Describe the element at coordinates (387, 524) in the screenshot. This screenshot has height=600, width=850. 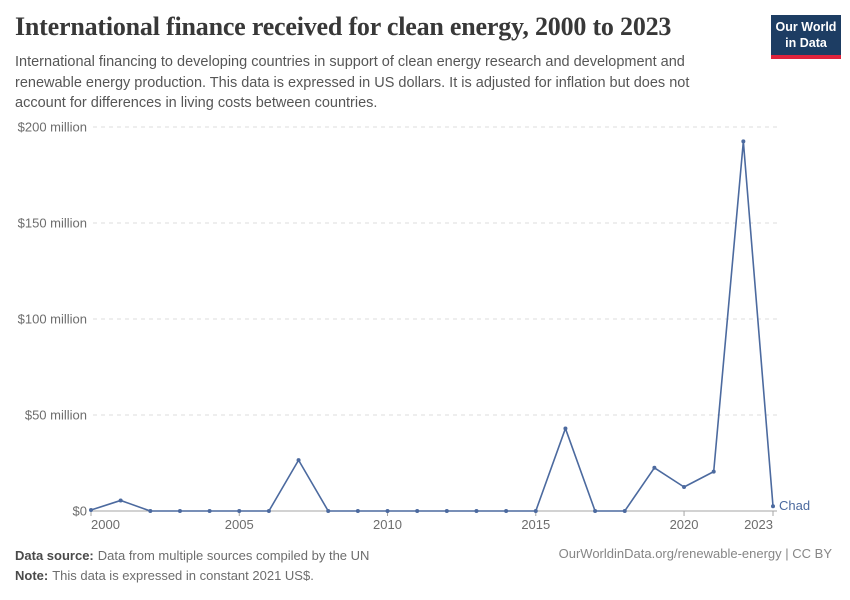
I see `x-tick-label: 2010` at that location.